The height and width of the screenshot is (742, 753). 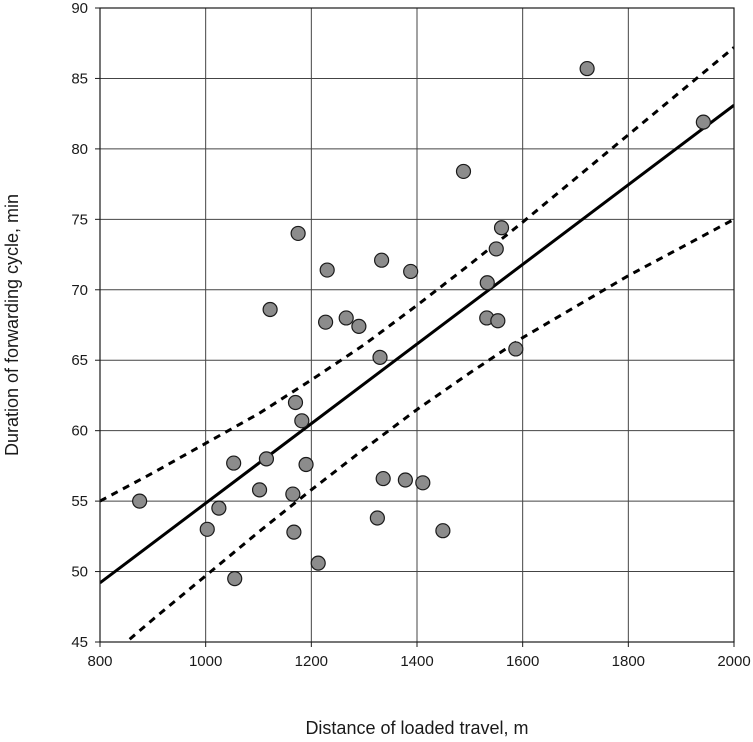 I want to click on x-tick-label: 1800, so click(x=628, y=661).